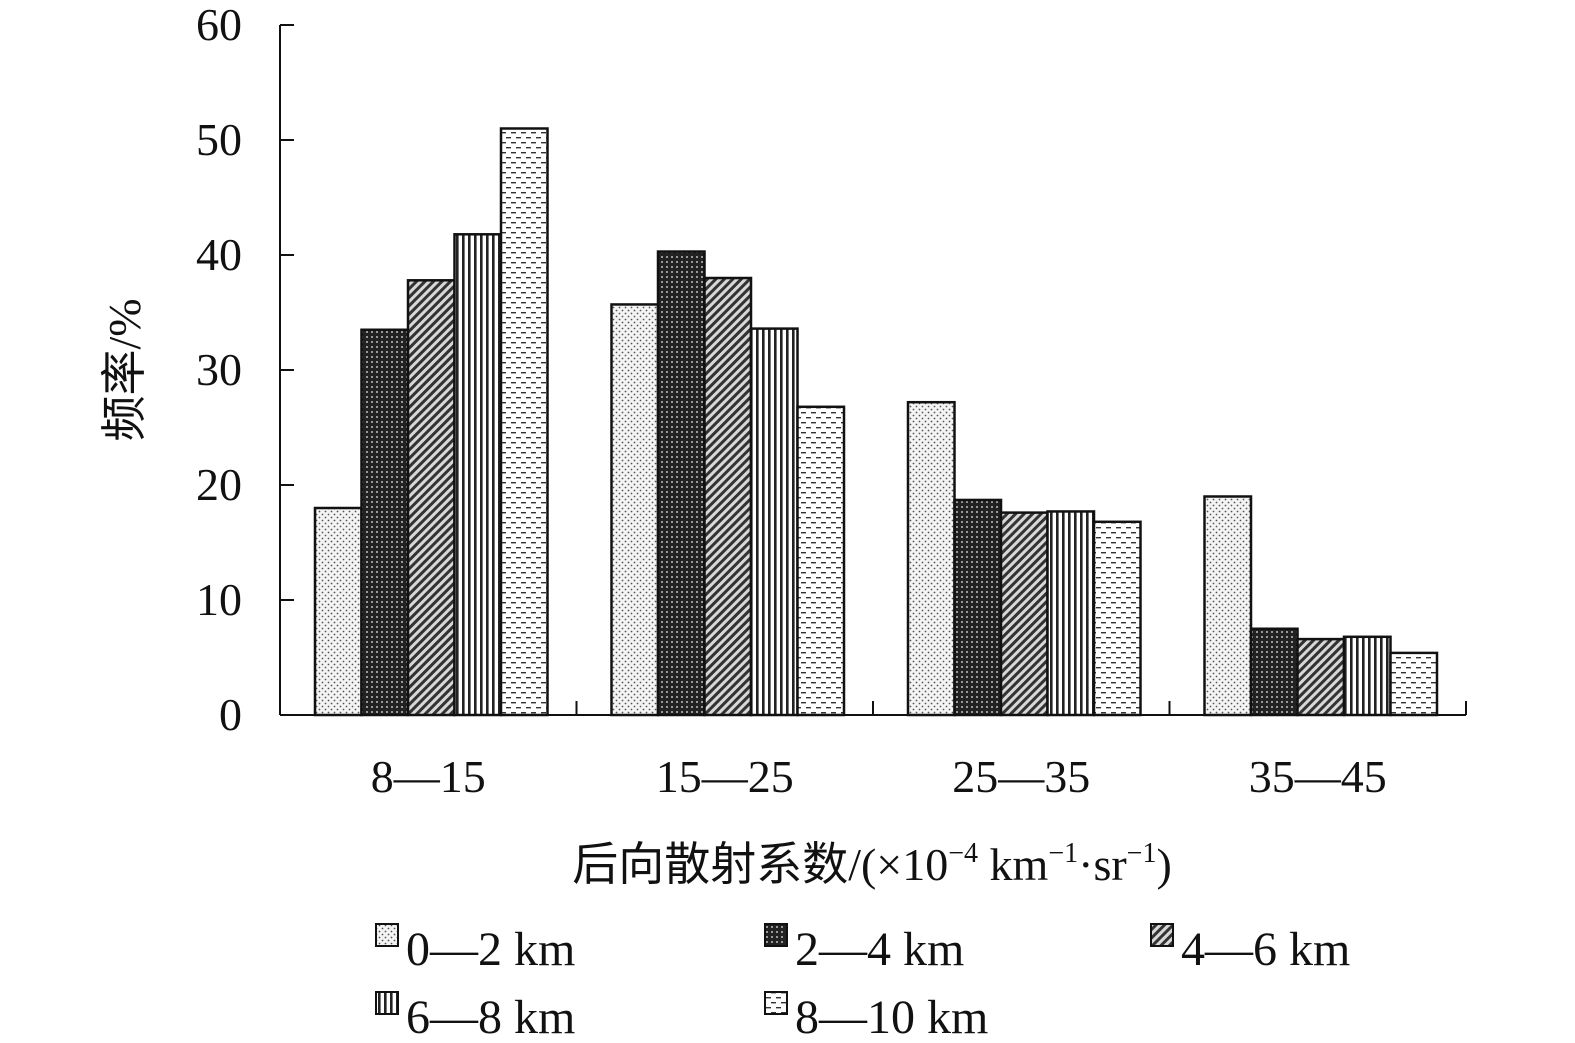 The width and height of the screenshot is (1575, 1043). What do you see at coordinates (219, 369) in the screenshot?
I see `y-tick-label: 30` at bounding box center [219, 369].